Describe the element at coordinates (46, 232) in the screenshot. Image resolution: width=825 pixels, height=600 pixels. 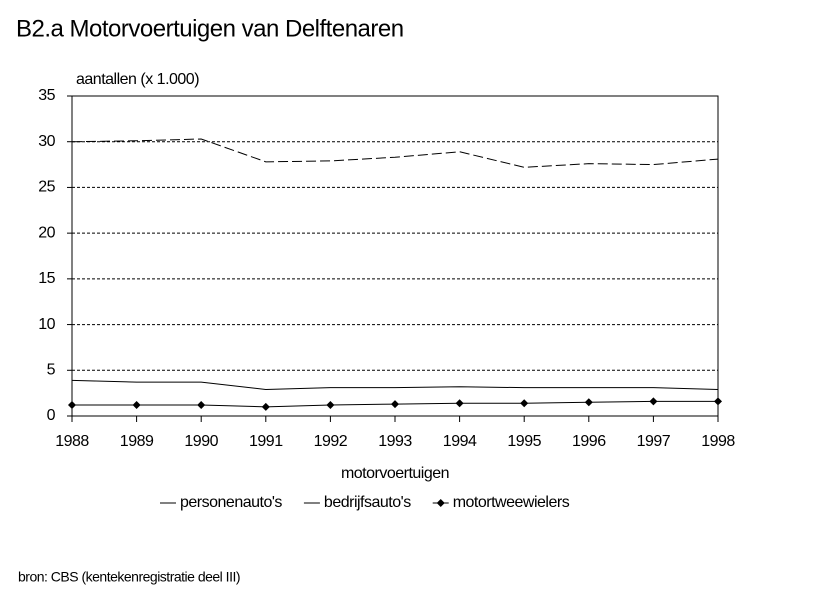
I see `y-tick-label: 20` at that location.